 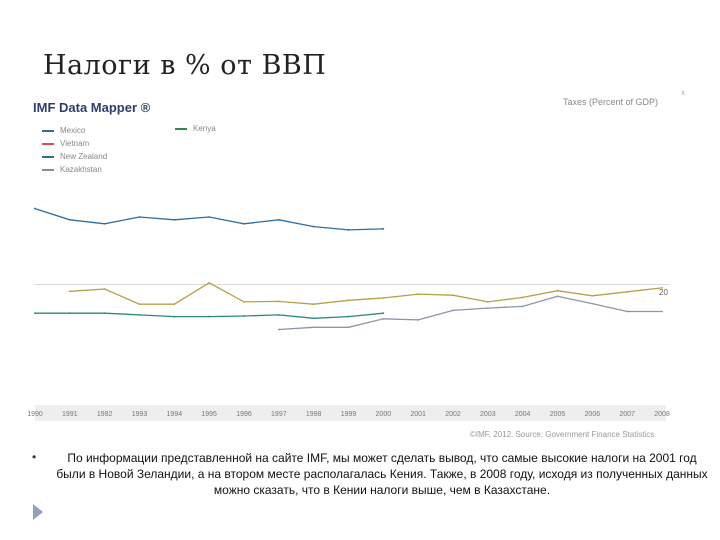 What do you see at coordinates (558, 414) in the screenshot?
I see `x-tick-label: 2005` at bounding box center [558, 414].